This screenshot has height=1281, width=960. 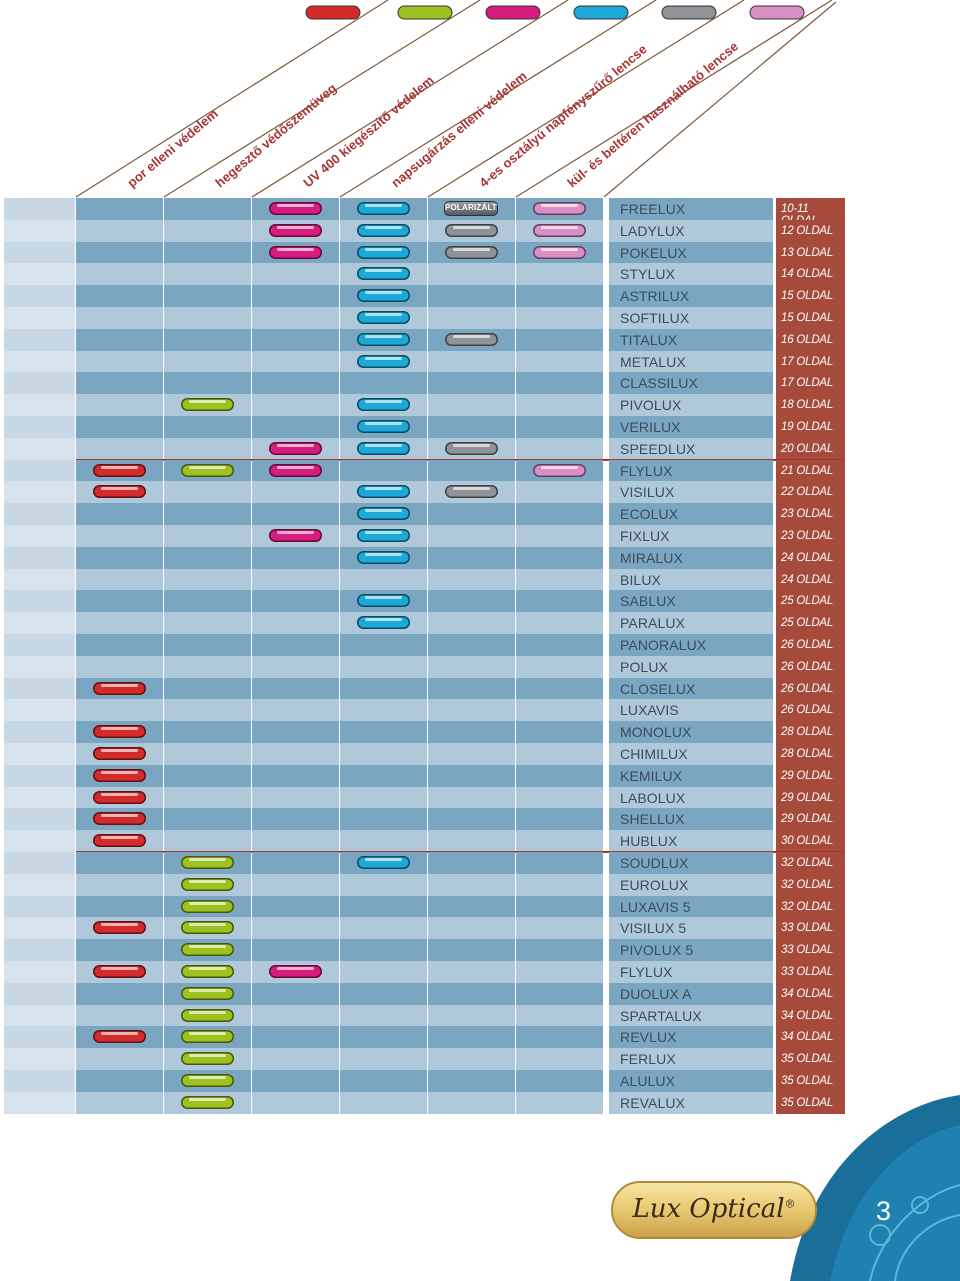 What do you see at coordinates (691, 230) in the screenshot?
I see `product-name-cell: LADYLUX` at bounding box center [691, 230].